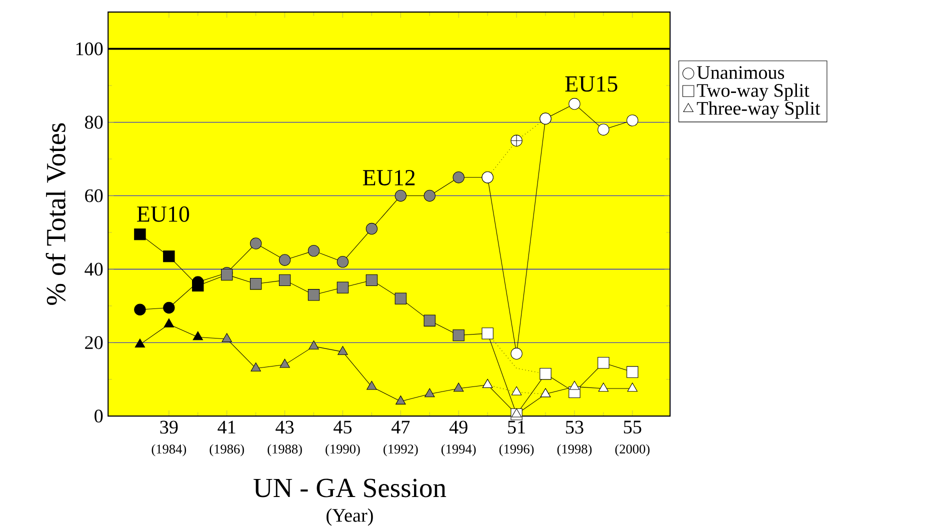  I want to click on x-tick-label: 53, so click(575, 427).